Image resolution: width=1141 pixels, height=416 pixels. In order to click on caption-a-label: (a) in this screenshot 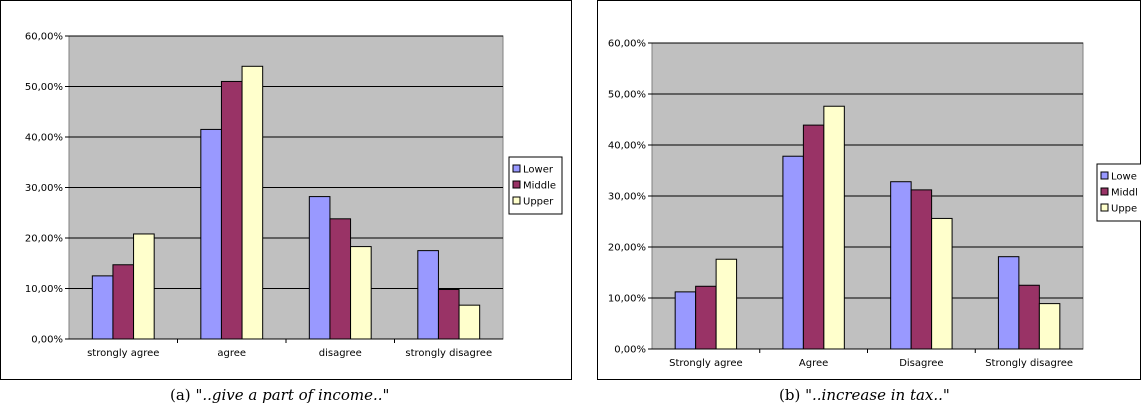, I will do `click(180, 395)`.